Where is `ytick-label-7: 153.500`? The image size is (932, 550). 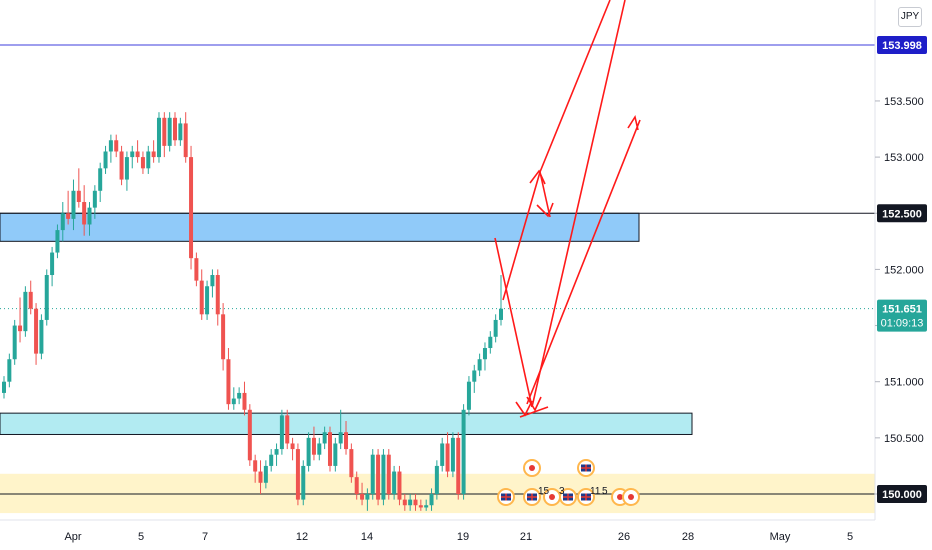
ytick-label-7: 153.500 is located at coordinates (904, 102).